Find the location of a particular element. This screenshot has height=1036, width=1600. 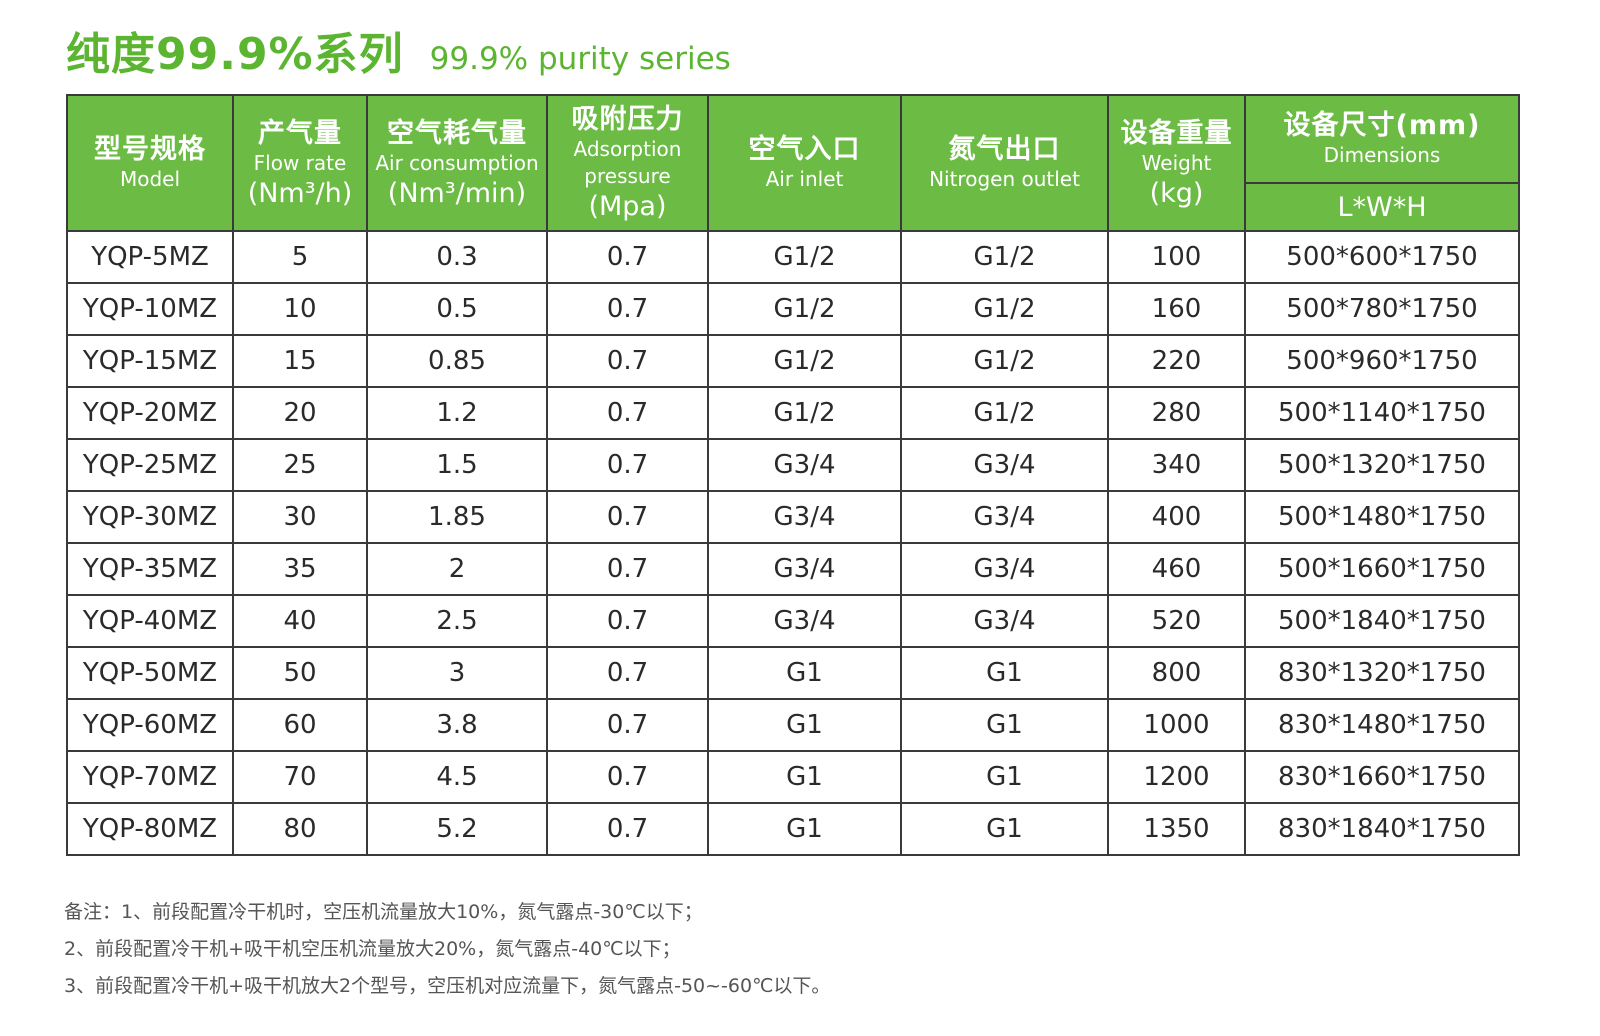

header-model-en: Model is located at coordinates (150, 179).